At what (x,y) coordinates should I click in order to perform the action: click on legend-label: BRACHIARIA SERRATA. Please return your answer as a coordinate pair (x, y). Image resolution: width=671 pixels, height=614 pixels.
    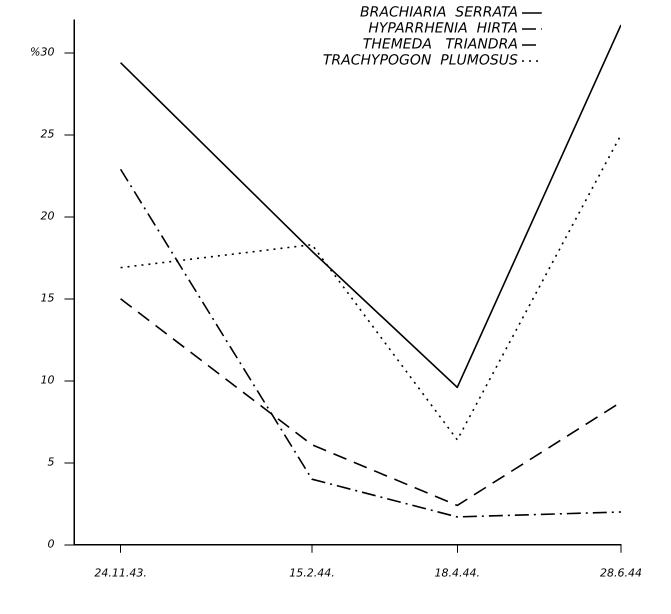
    Looking at the image, I should click on (439, 12).